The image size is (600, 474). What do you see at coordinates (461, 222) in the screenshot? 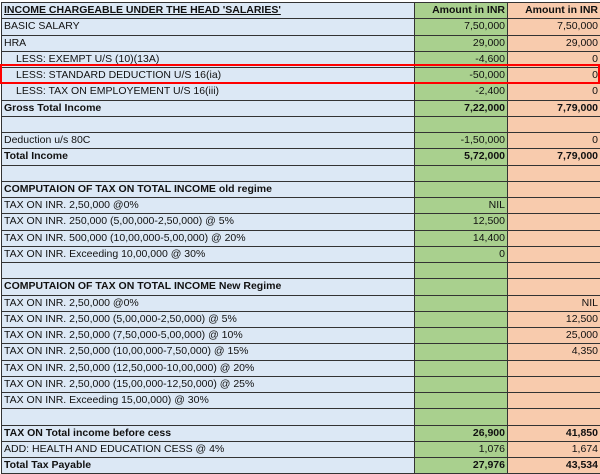
I see `old-regime-amount: 12,500` at bounding box center [461, 222].